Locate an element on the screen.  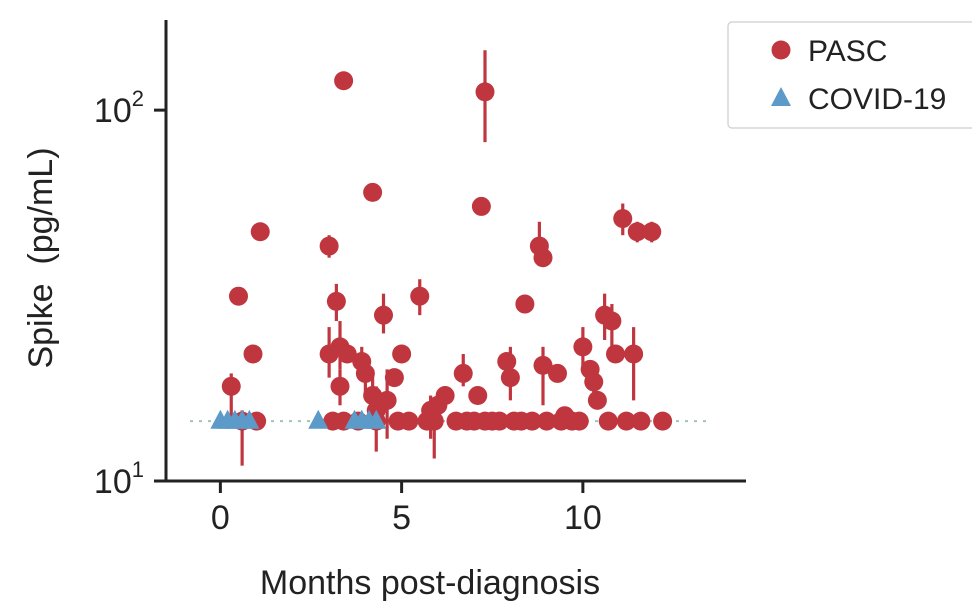
legend: PASC COVID-19 is located at coordinates (849, 75).